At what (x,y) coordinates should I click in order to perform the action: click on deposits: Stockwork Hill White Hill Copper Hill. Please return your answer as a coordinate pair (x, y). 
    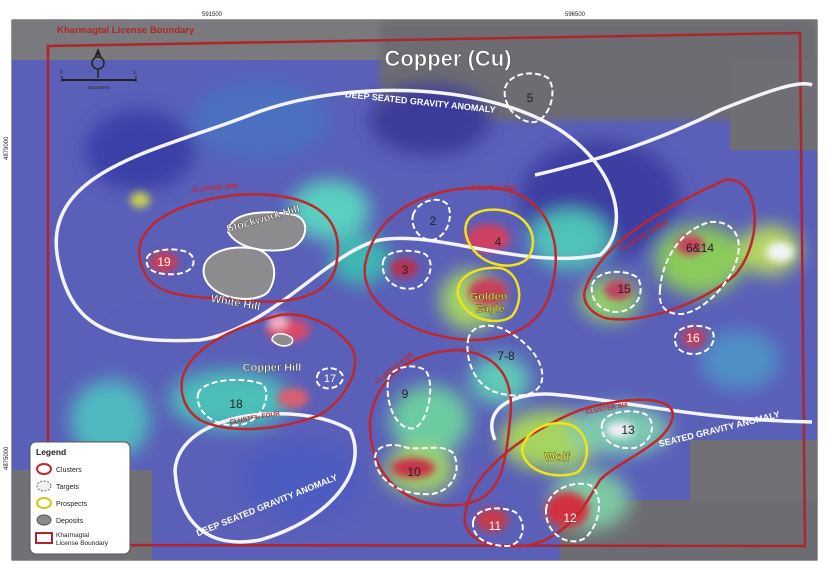
    Looking at the image, I should click on (254, 288).